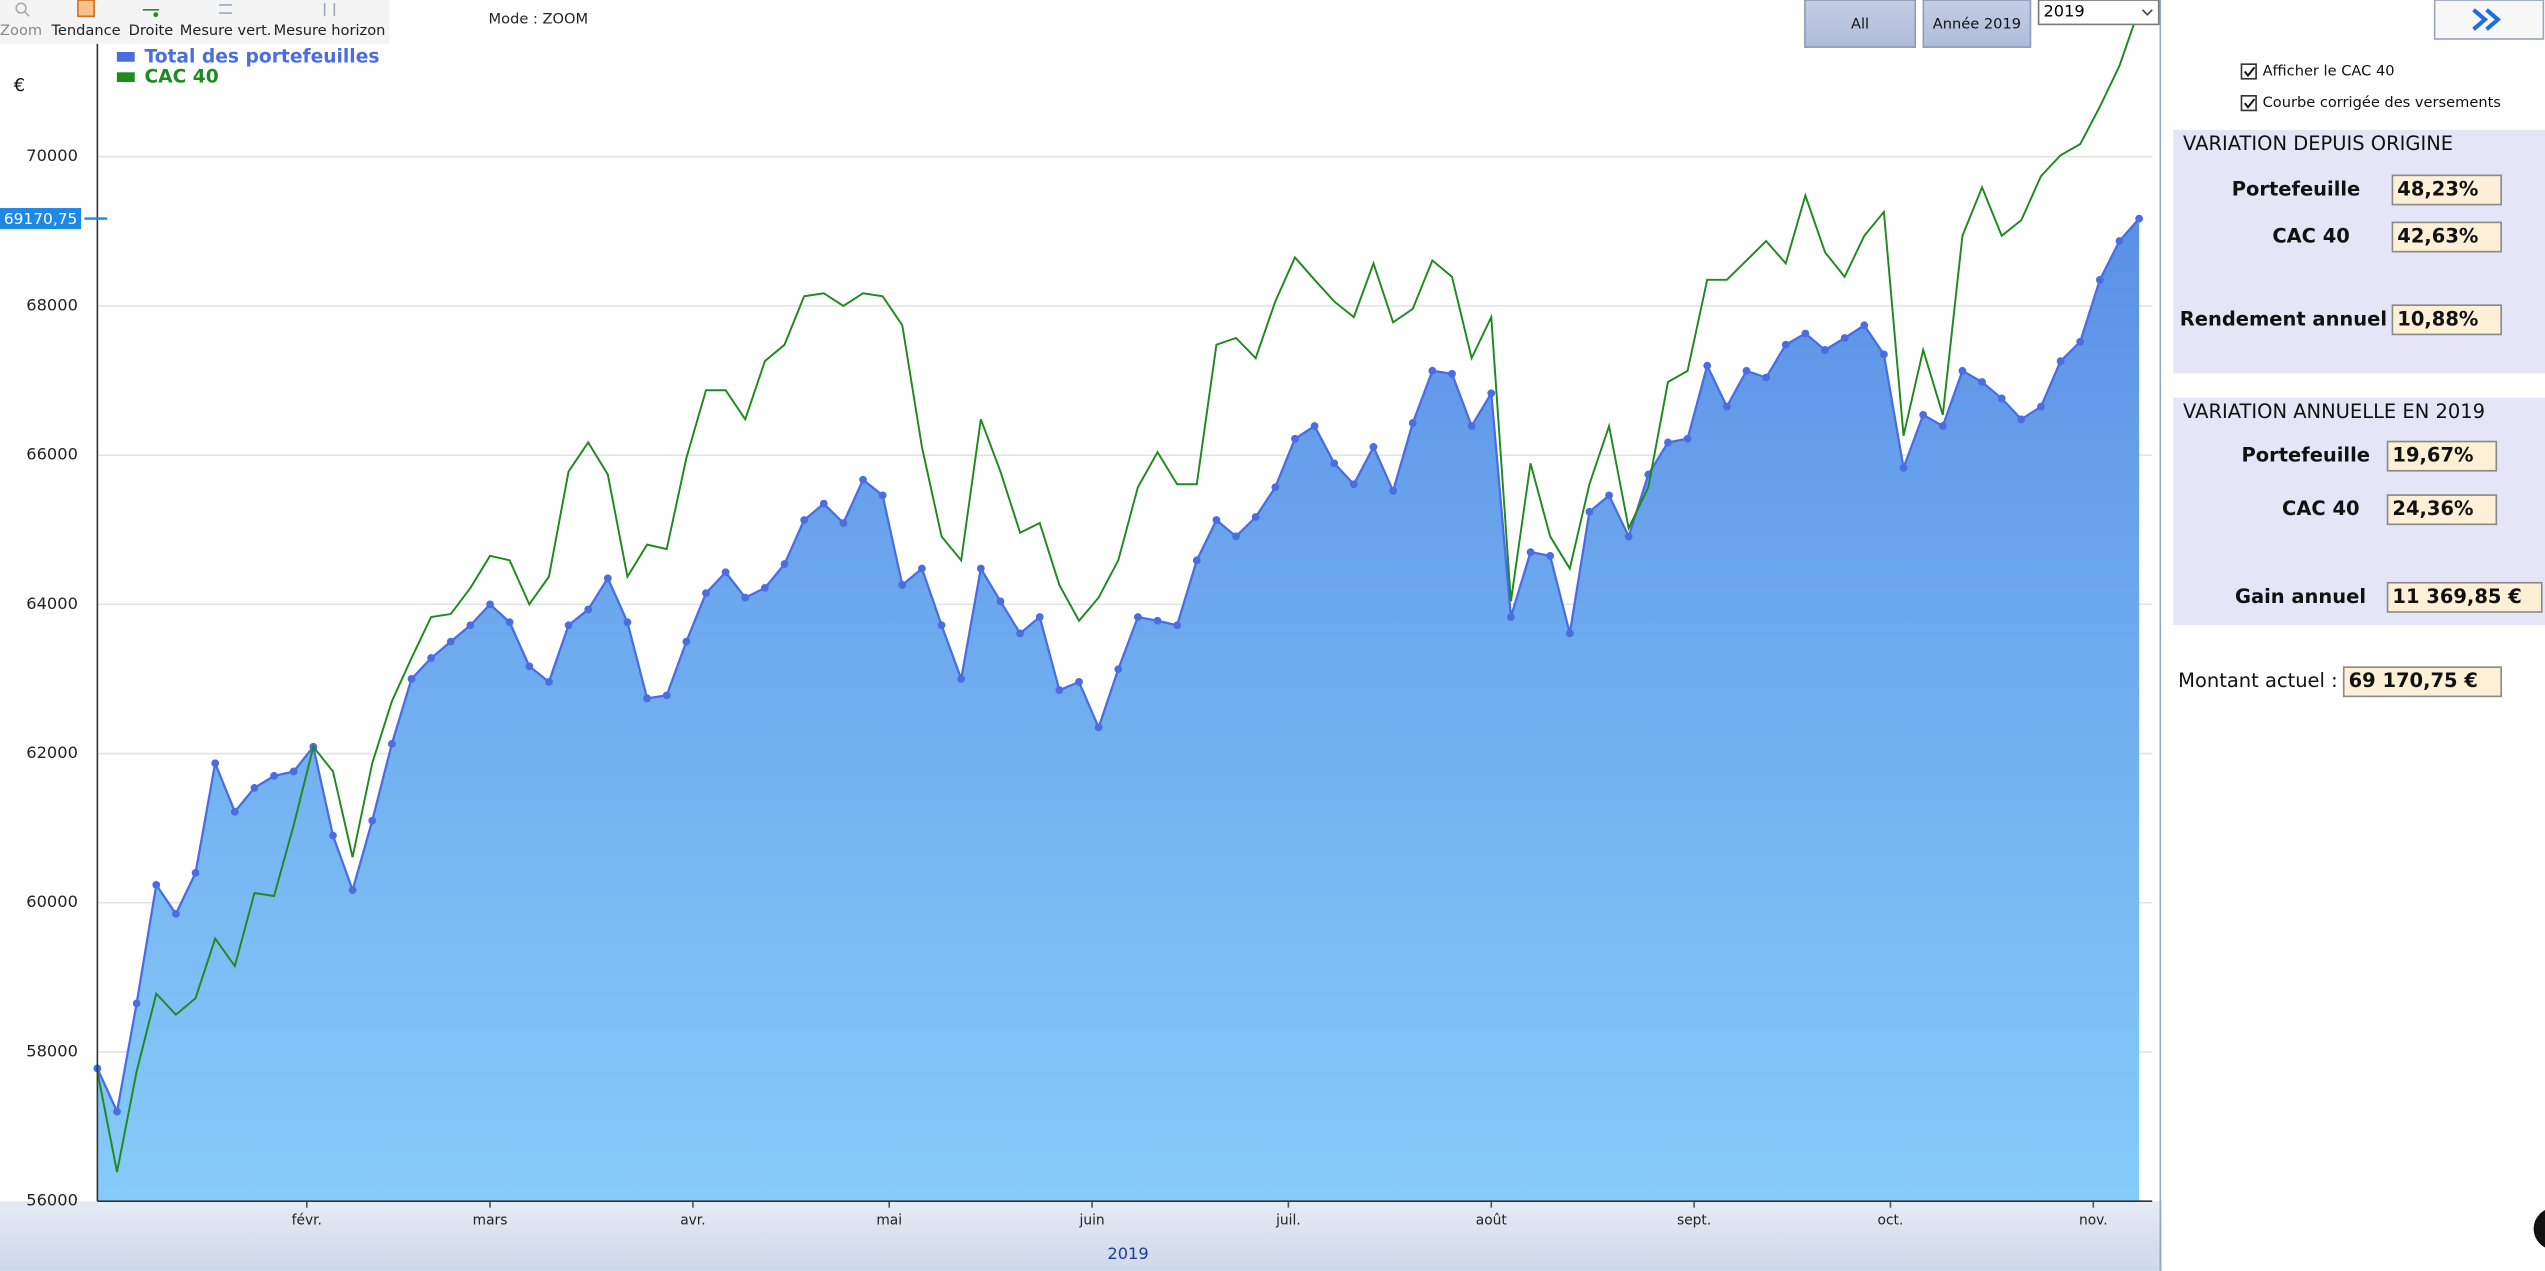  What do you see at coordinates (21, 30) in the screenshot?
I see `toolbar-label: Zoom` at bounding box center [21, 30].